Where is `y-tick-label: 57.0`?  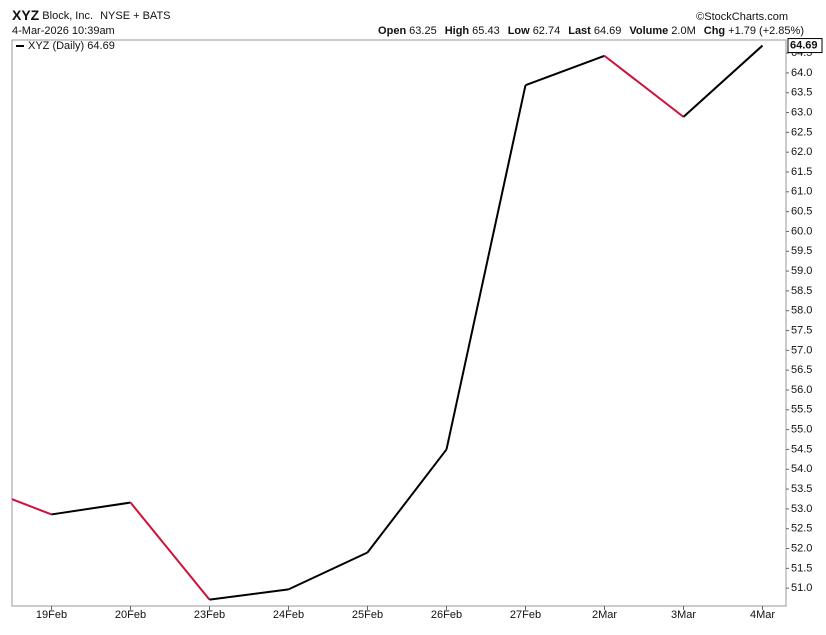 y-tick-label: 57.0 is located at coordinates (801, 350).